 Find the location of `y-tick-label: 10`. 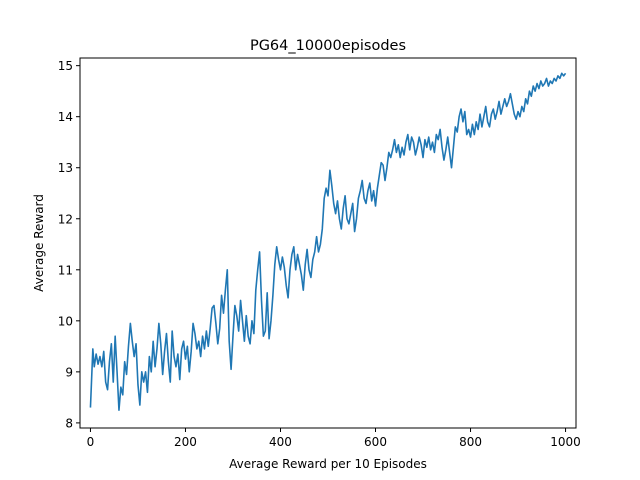

y-tick-label: 10 is located at coordinates (65, 321).